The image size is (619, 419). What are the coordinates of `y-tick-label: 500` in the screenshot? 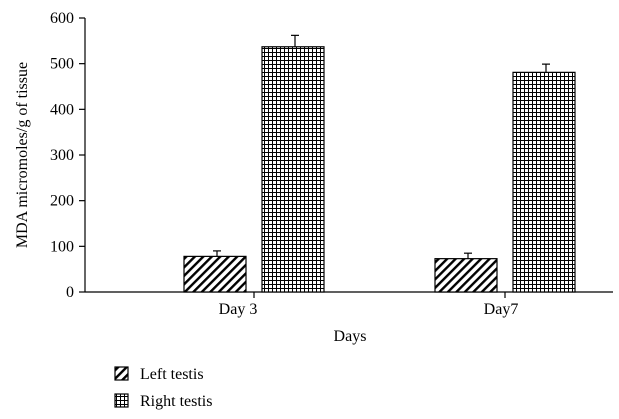 It's located at (62, 64).